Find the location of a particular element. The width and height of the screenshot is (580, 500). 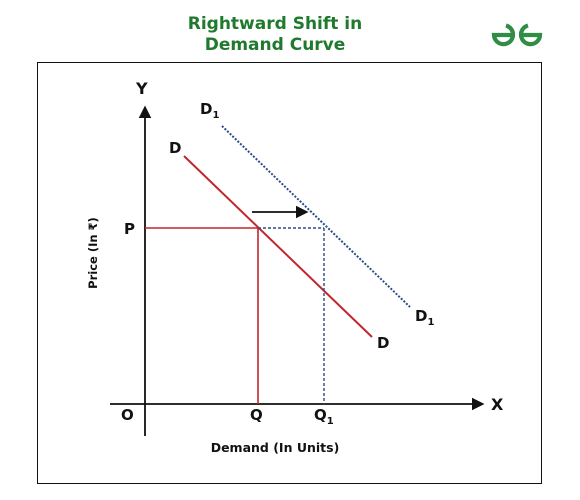

title-line-2: Demand Curve is located at coordinates (275, 45).